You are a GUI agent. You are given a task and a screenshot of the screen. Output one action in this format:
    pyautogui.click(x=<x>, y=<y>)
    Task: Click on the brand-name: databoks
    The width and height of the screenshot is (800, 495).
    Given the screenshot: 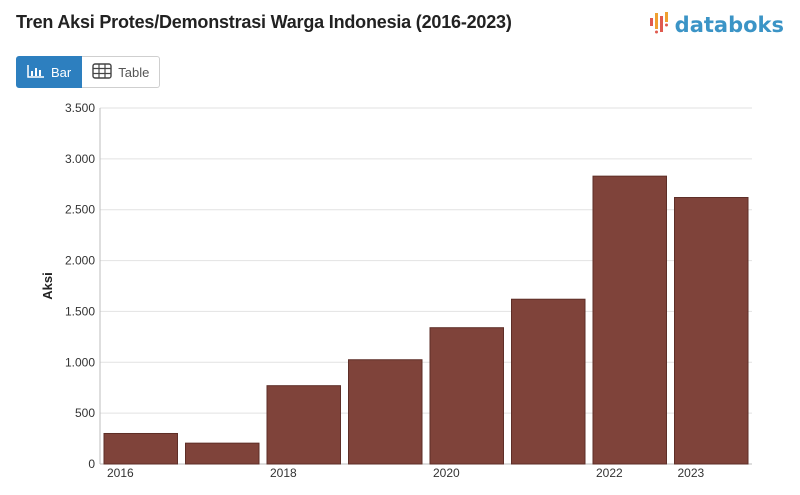 What is the action you would take?
    pyautogui.click(x=729, y=24)
    